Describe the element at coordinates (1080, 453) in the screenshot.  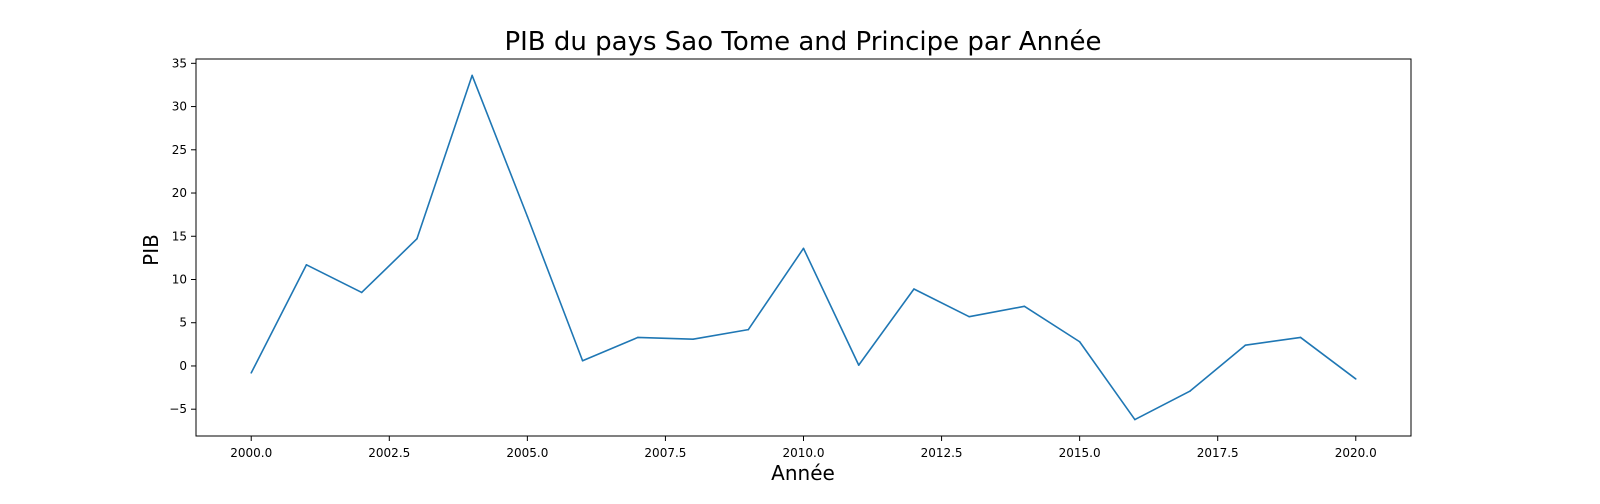
I see `x-tick-label: 2015.0` at that location.